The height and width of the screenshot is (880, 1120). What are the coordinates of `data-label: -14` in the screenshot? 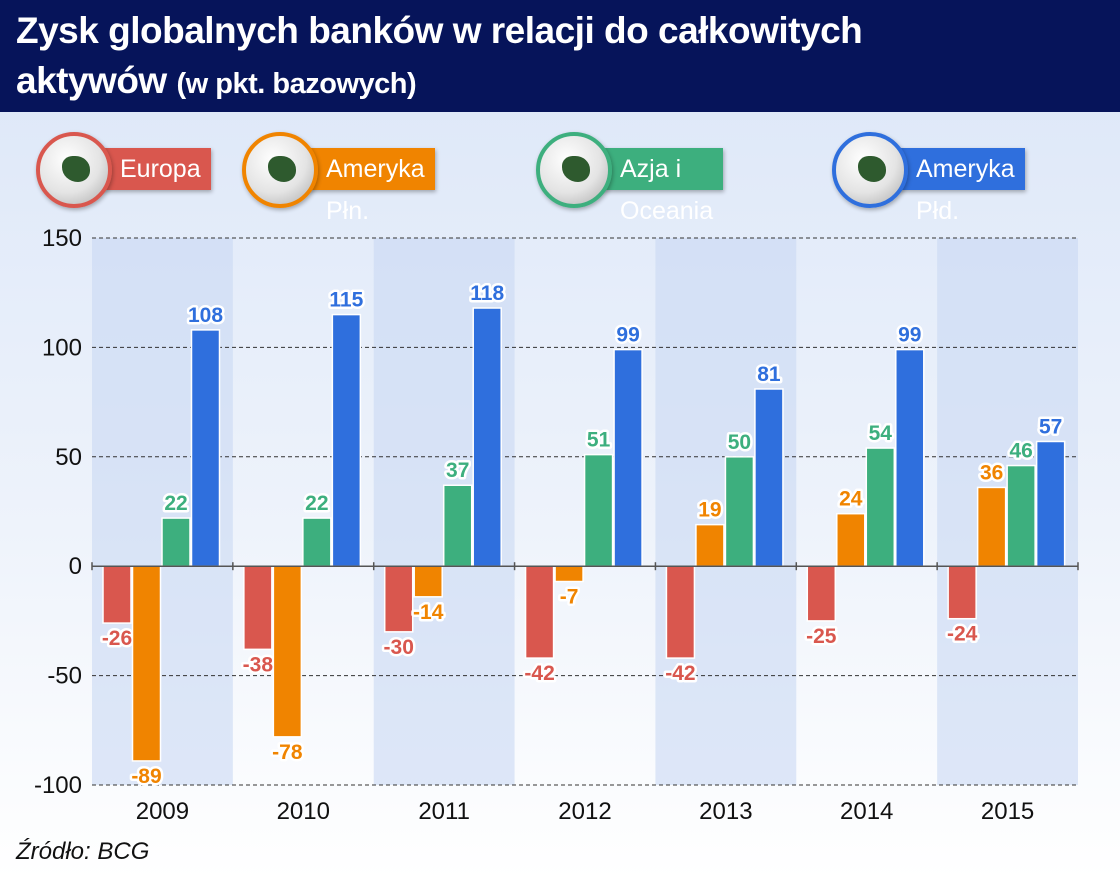 It's located at (428, 612).